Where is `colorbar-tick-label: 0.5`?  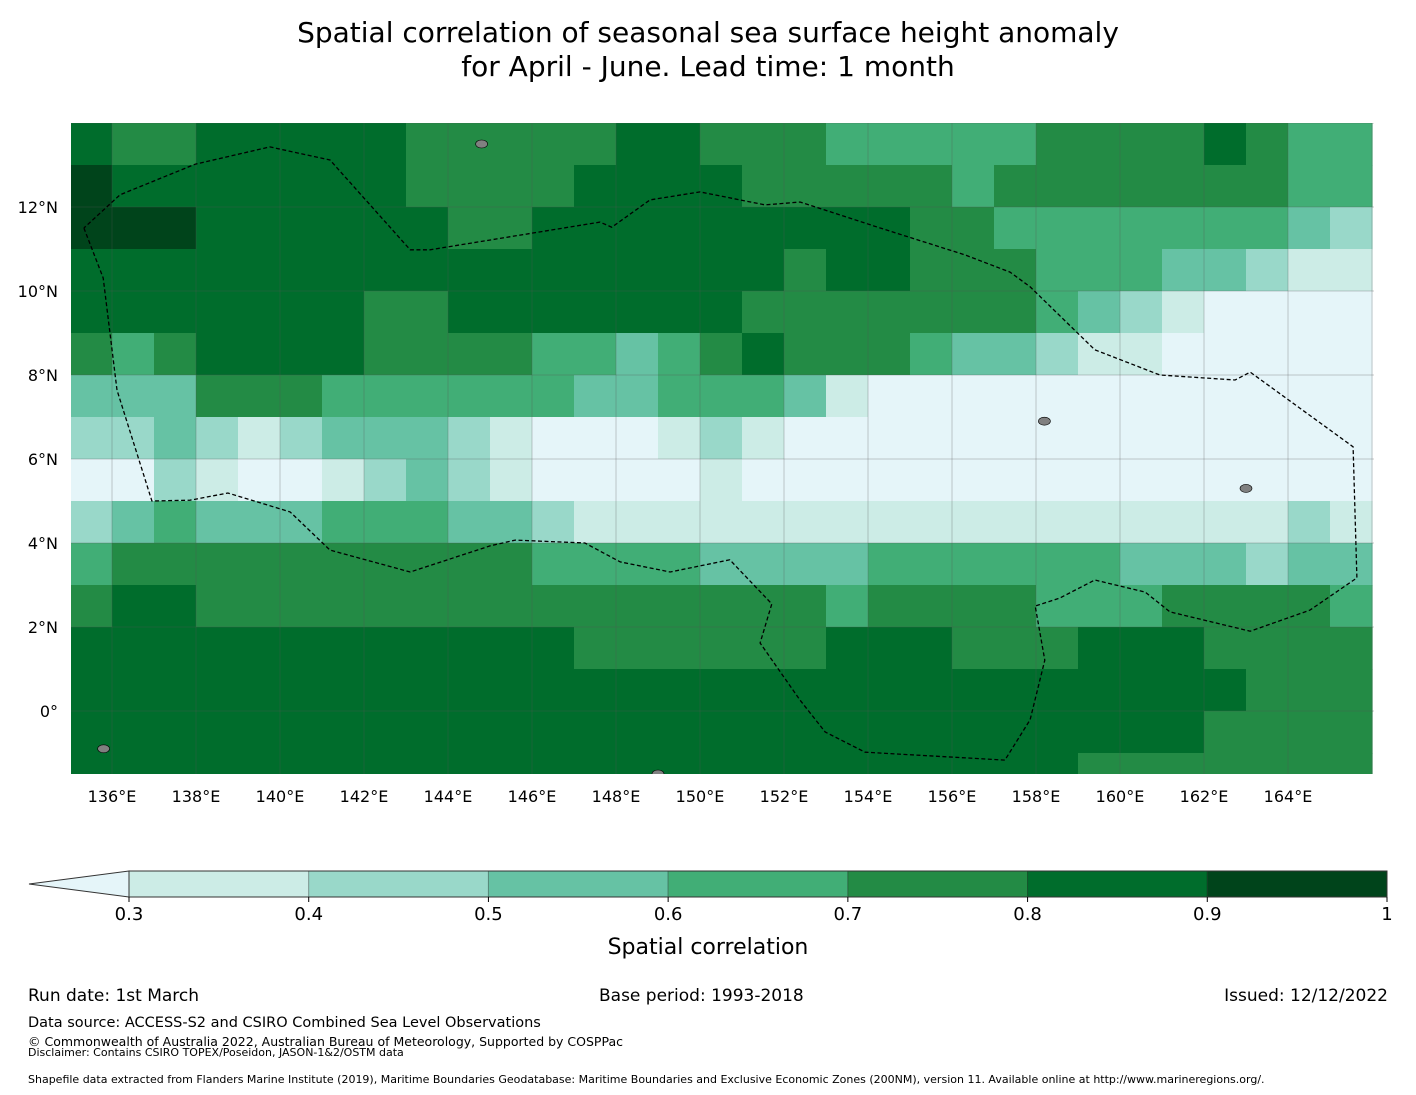
colorbar-tick-label: 0.5 is located at coordinates (488, 914).